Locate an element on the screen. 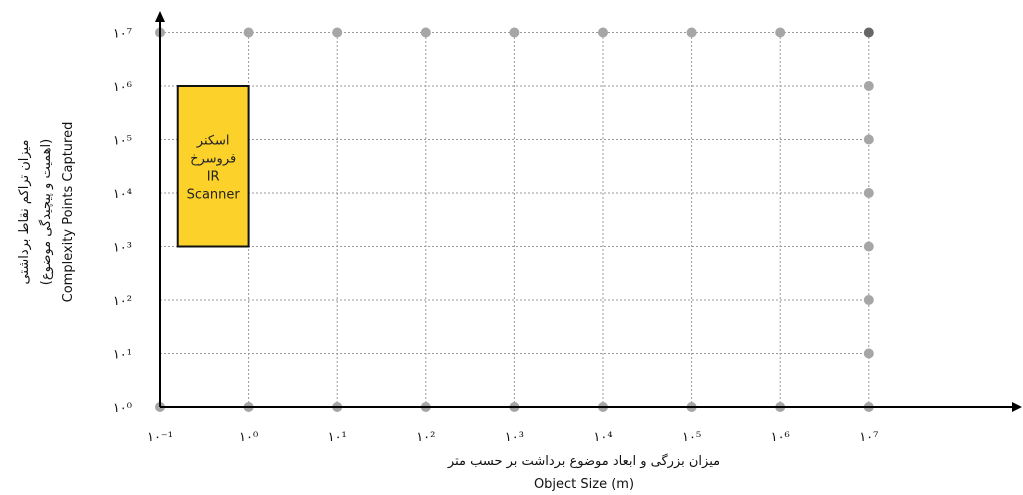 The height and width of the screenshot is (495, 1023). x-axis-arrow is located at coordinates (1017, 407).